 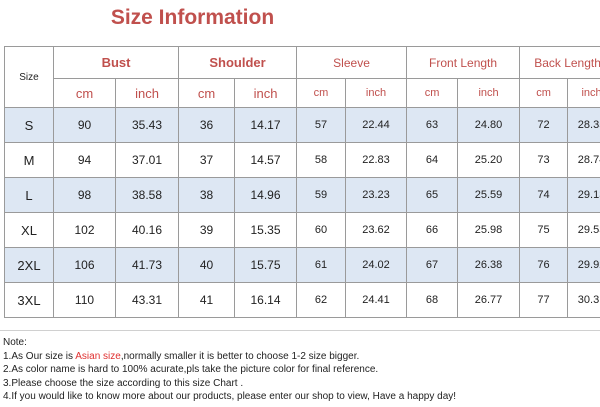 What do you see at coordinates (29, 195) in the screenshot?
I see `size-cell: L` at bounding box center [29, 195].